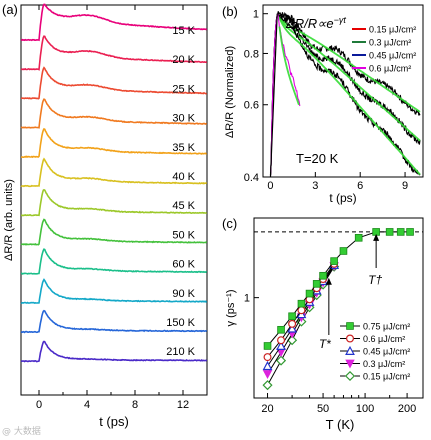 The width and height of the screenshot is (431, 440). Describe the element at coordinates (407, 409) in the screenshot. I see `x-tick-label: 200` at that location.